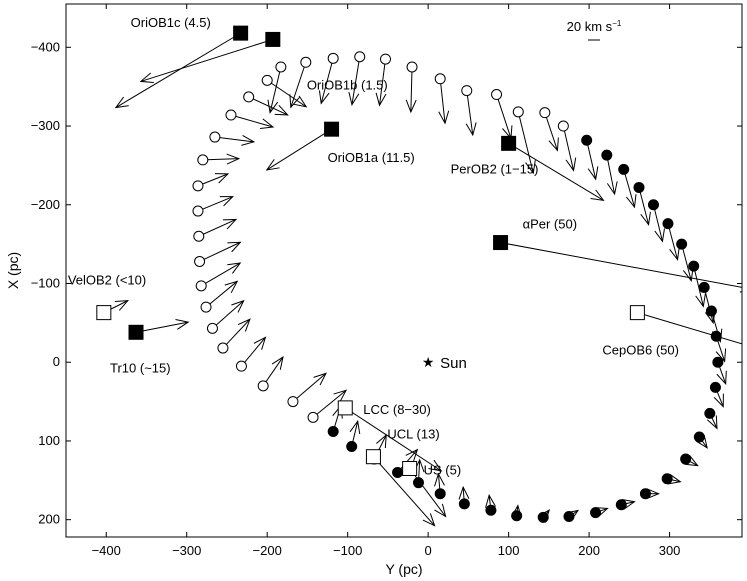 This screenshot has width=747, height=581. I want to click on association-label: OriOB1c (4.5), so click(171, 22).